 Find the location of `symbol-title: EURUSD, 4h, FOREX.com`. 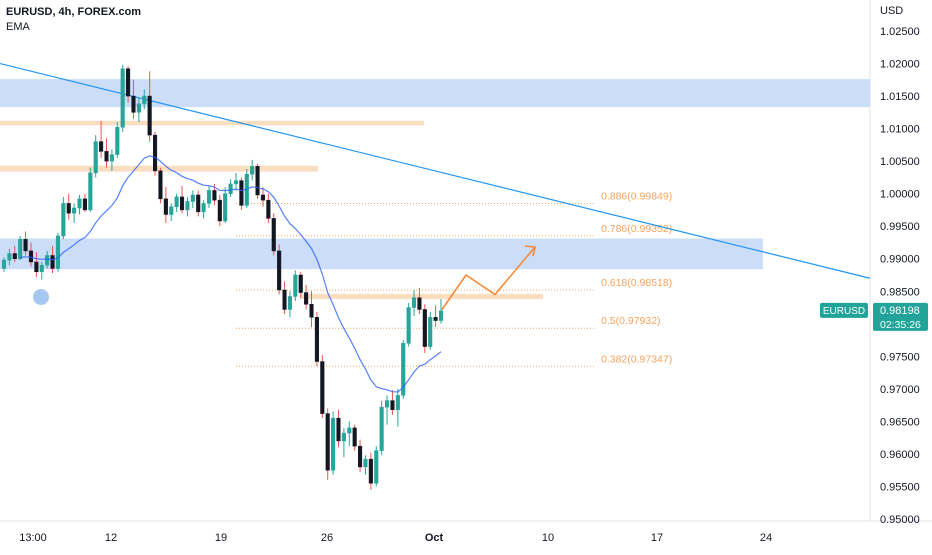

symbol-title: EURUSD, 4h, FOREX.com is located at coordinates (74, 12).